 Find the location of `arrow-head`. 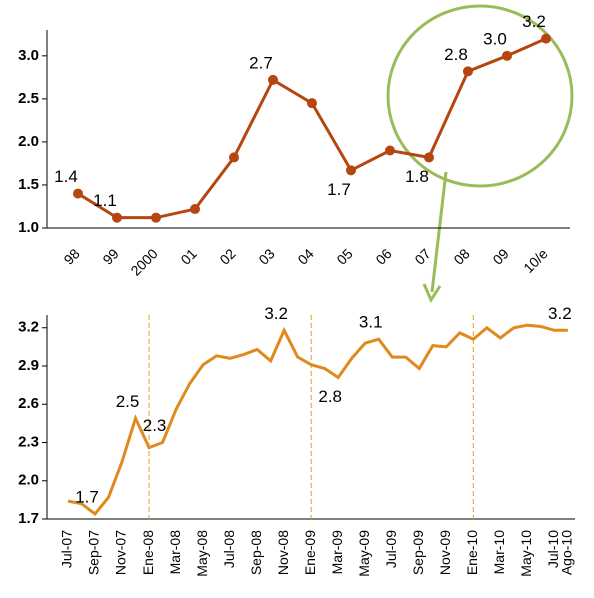

arrow-head is located at coordinates (432, 293).